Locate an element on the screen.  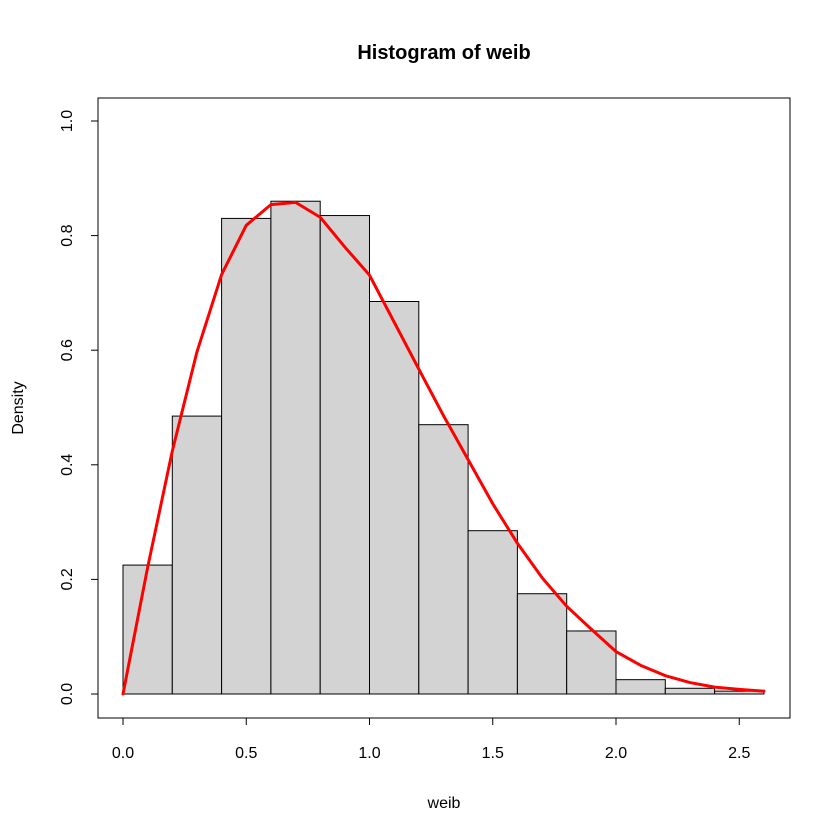
y-tick-label: 0.0 is located at coordinates (67, 694).